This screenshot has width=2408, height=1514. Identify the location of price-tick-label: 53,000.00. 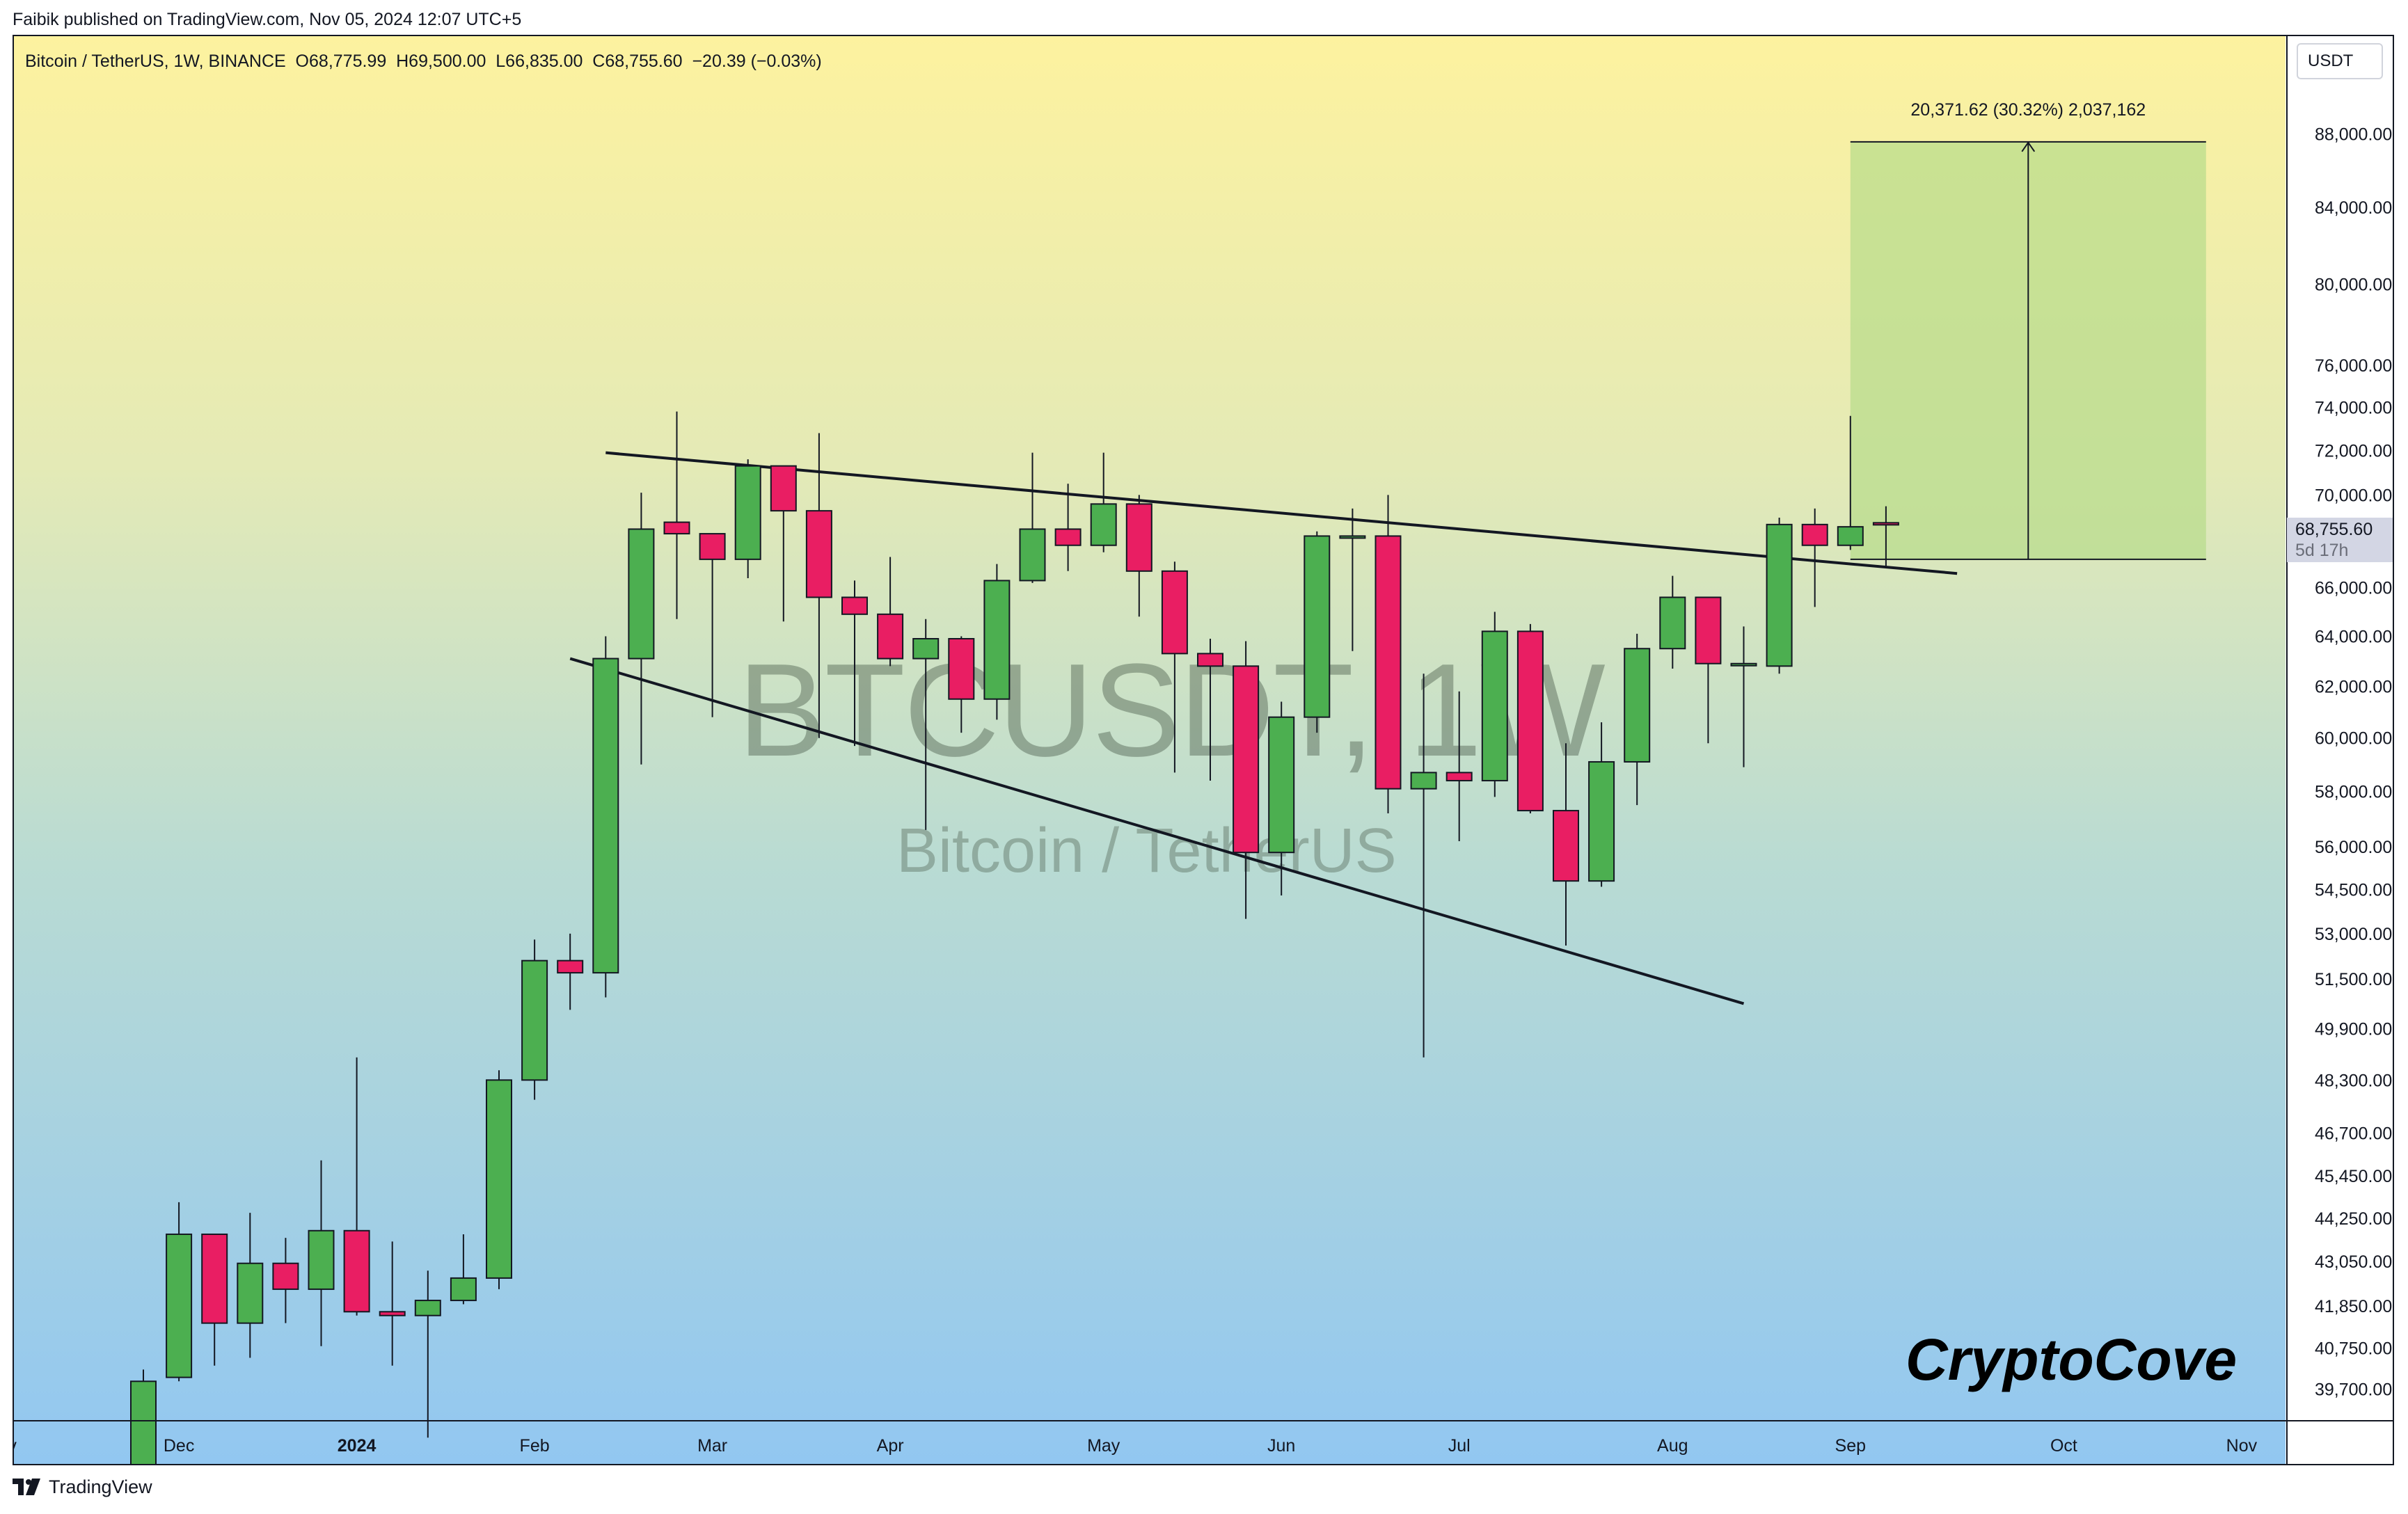
(2353, 935).